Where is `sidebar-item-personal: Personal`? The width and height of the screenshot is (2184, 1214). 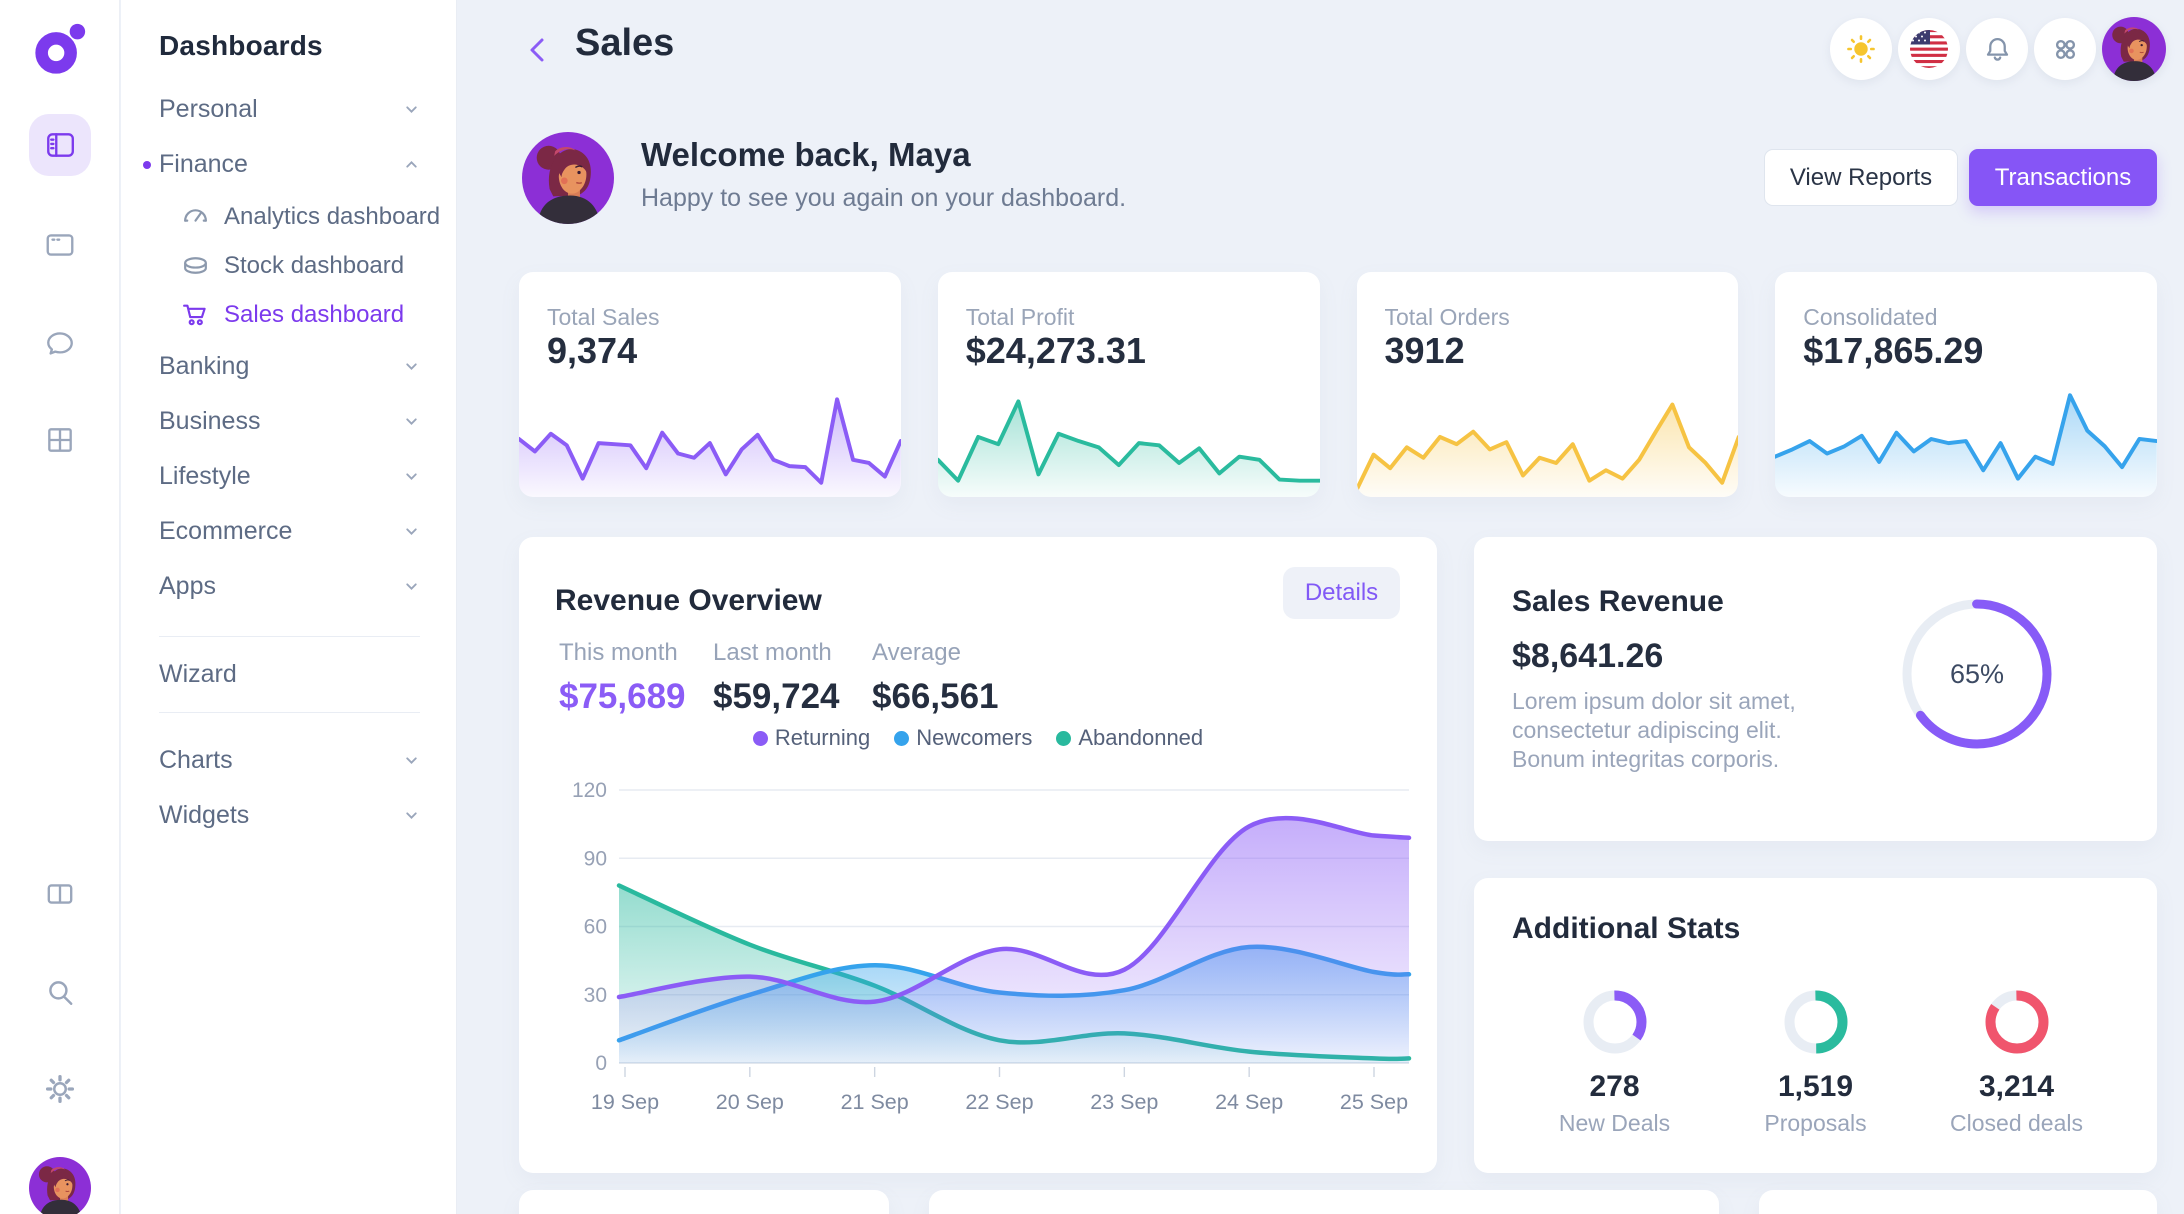
sidebar-item-personal: Personal is located at coordinates (288, 109).